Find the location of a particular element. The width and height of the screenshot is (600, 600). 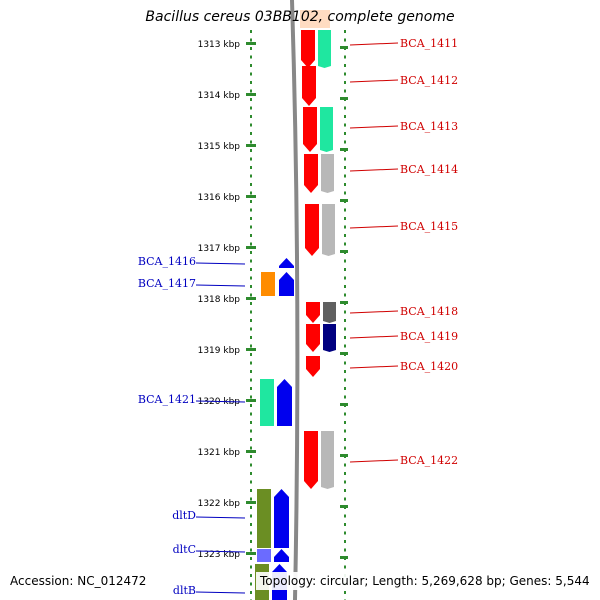

gene-dltd: dltD is located at coordinates (230, 518).